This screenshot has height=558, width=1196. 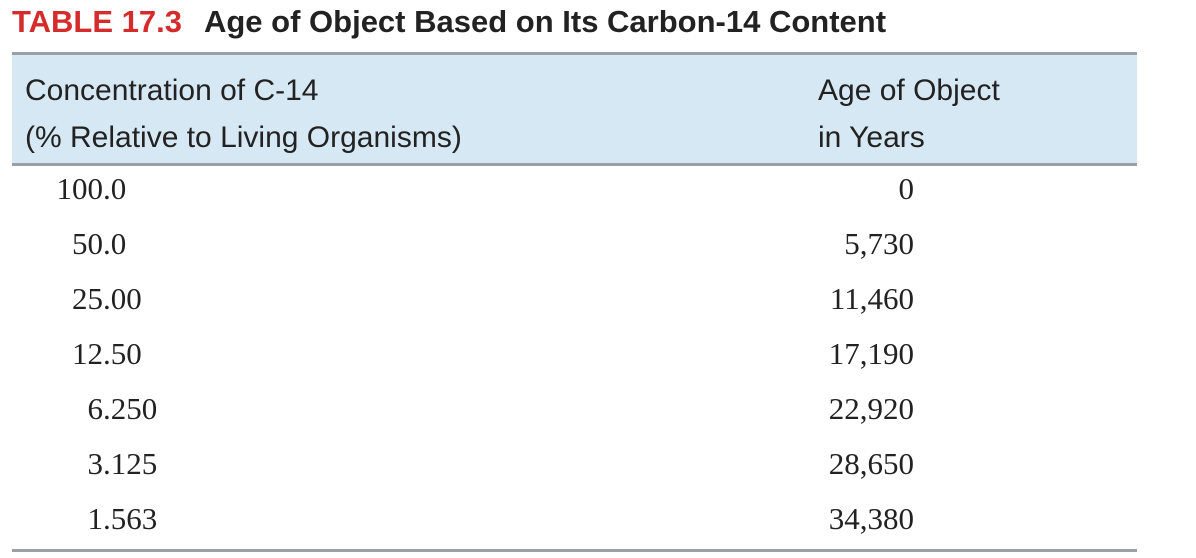 What do you see at coordinates (871, 518) in the screenshot?
I see `age-cell: 34,380` at bounding box center [871, 518].